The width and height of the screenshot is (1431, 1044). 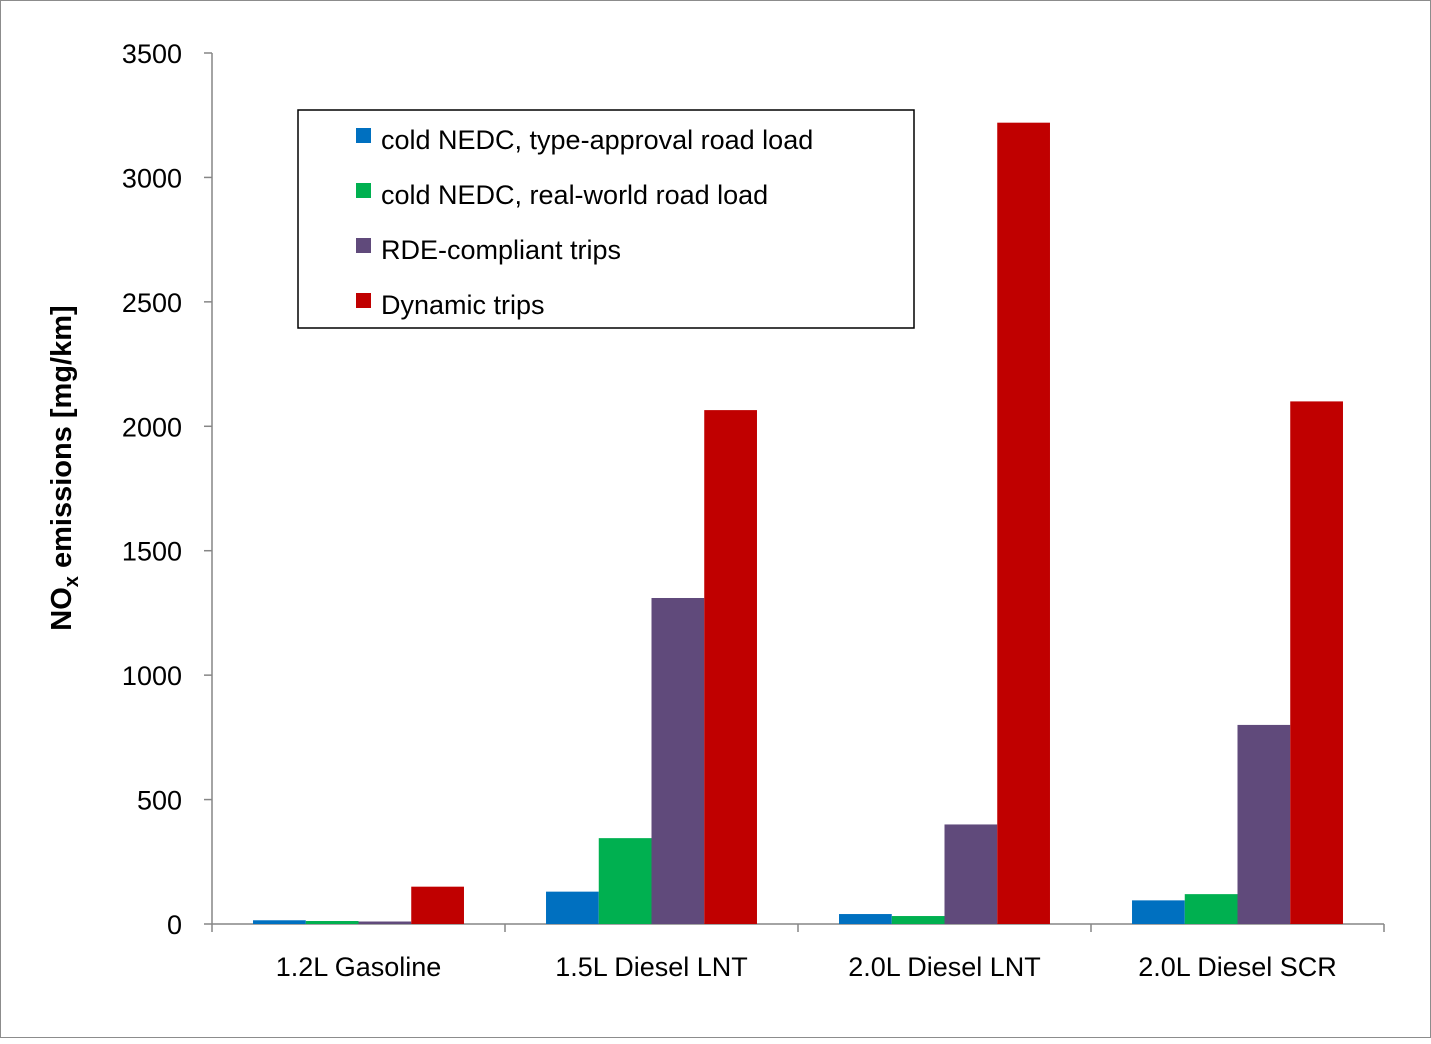 I want to click on legend-label: cold NEDC, real-world road load, so click(x=574, y=195).